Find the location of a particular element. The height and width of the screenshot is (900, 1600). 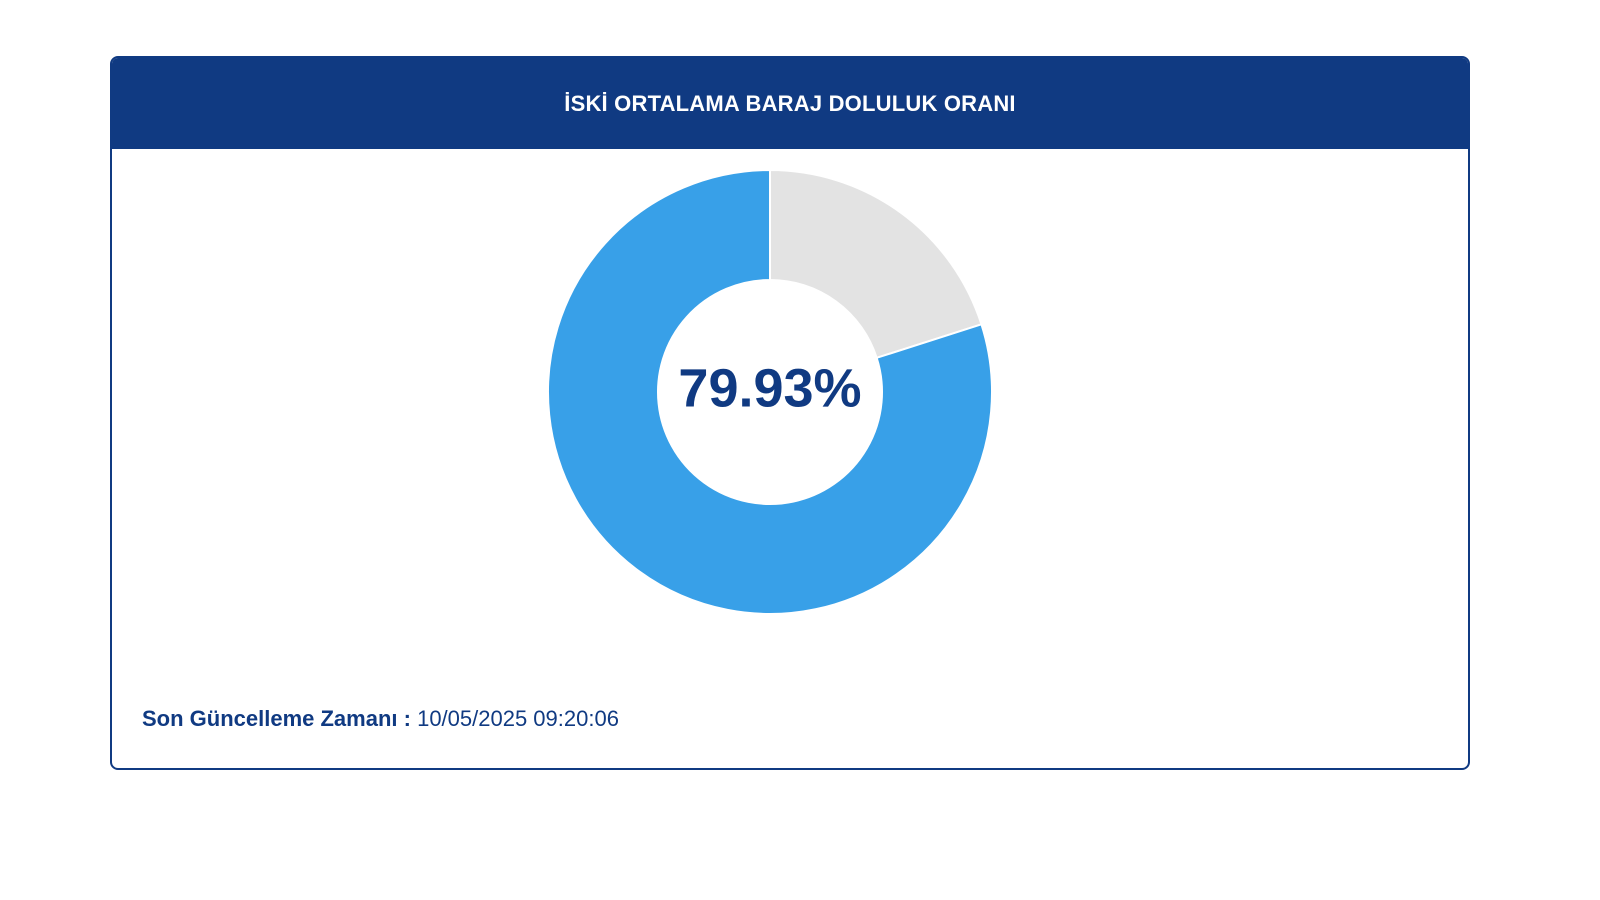

donut-chart: 79.93% is located at coordinates (770, 391).